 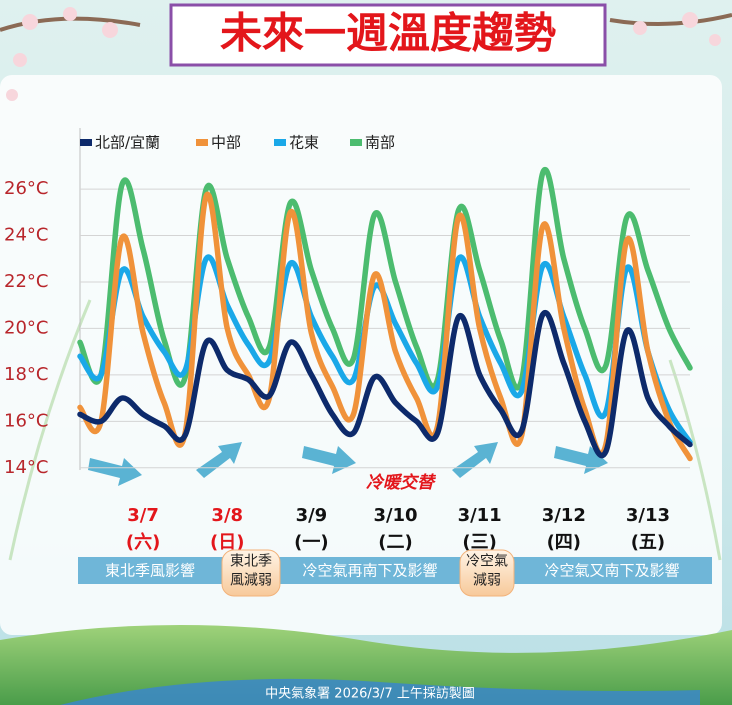 What do you see at coordinates (26, 420) in the screenshot?
I see `y-tick-label: 16°C` at bounding box center [26, 420].